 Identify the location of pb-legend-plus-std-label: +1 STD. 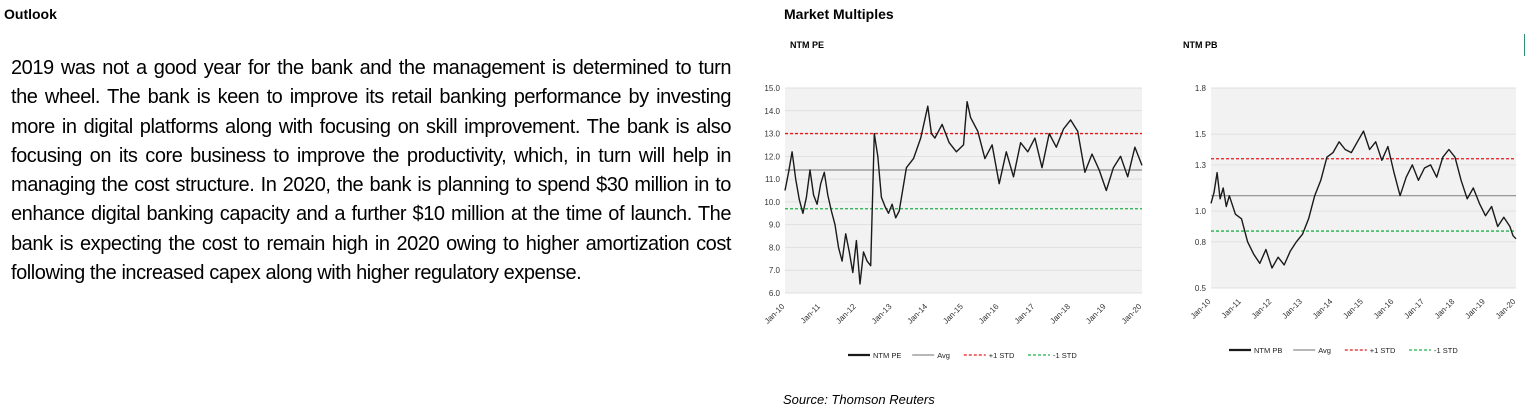
(1383, 350).